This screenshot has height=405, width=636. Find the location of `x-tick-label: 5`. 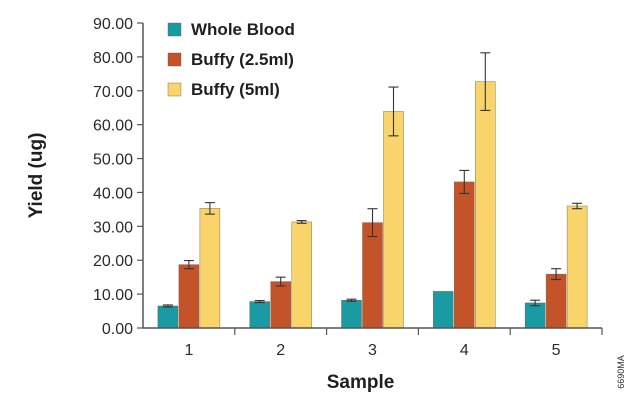

x-tick-label: 5 is located at coordinates (556, 350).